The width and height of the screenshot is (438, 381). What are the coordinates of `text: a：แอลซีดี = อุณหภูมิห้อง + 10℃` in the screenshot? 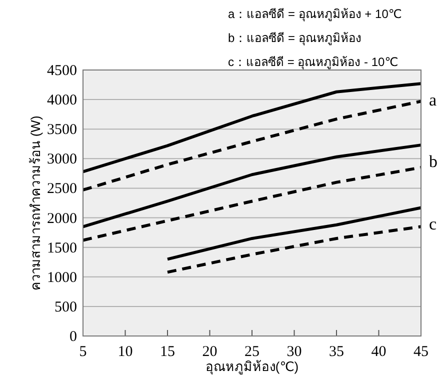 It's located at (315, 14).